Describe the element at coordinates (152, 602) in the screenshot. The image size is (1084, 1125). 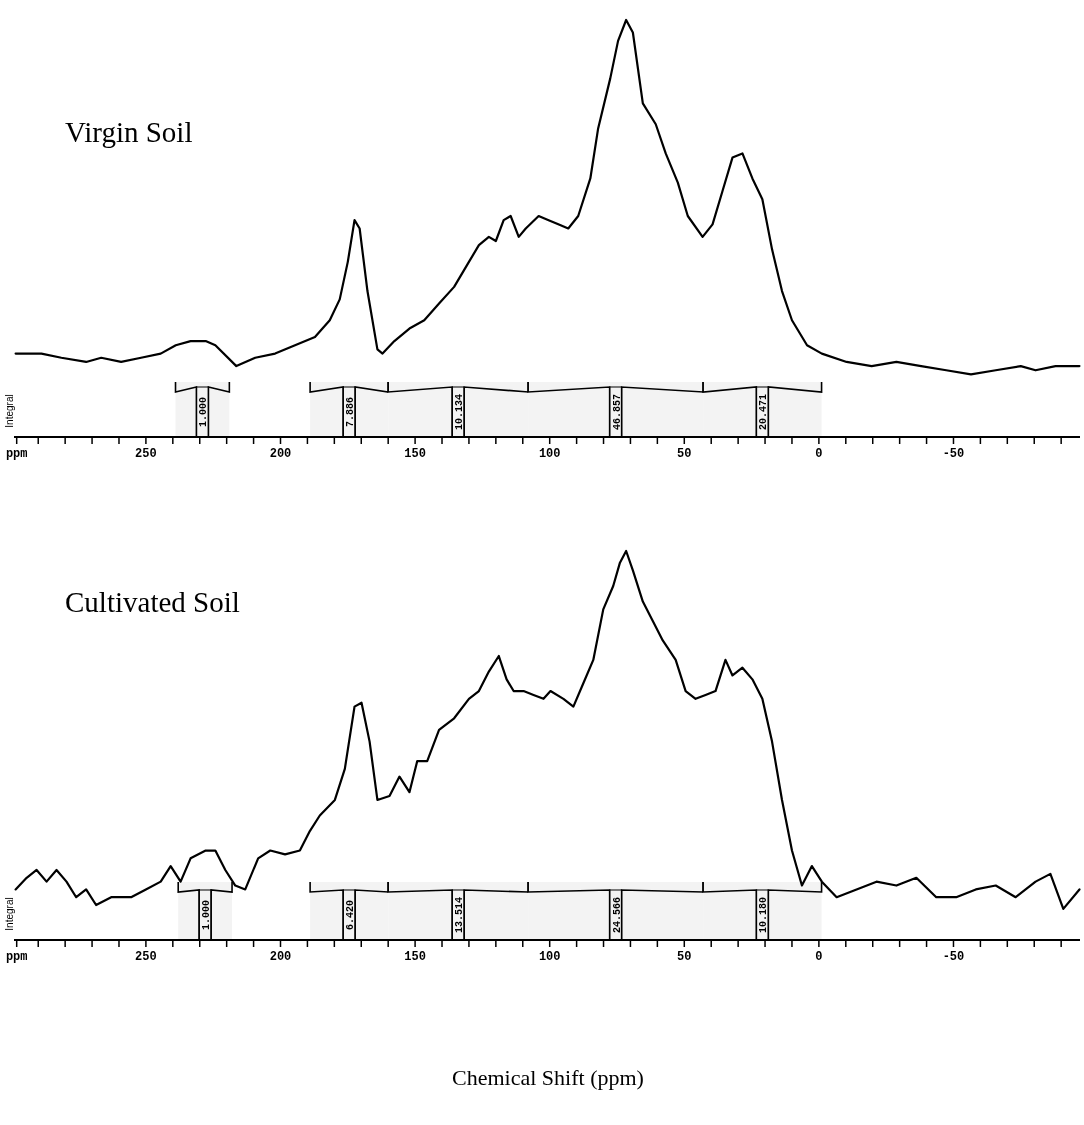
I see `text: Cultivated Soil` at that location.